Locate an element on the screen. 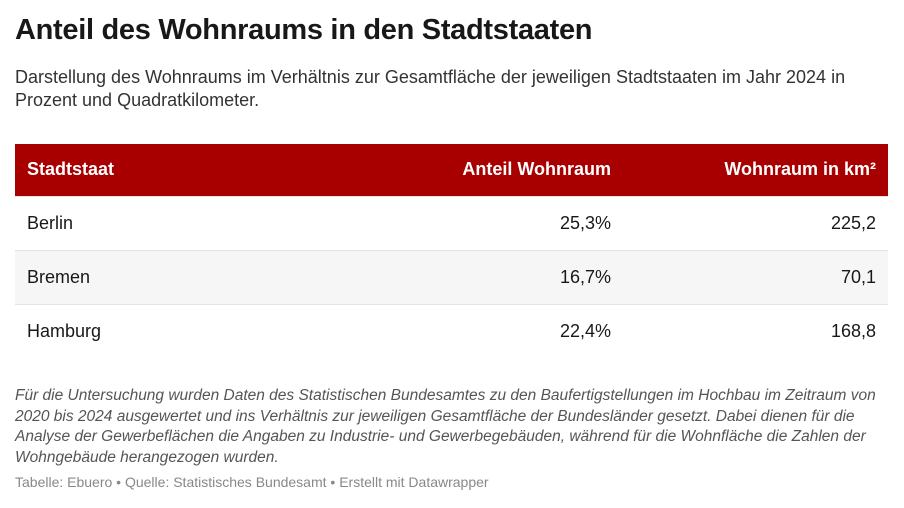  table-row: Bremen 16,7% 70,1 is located at coordinates (451, 277).